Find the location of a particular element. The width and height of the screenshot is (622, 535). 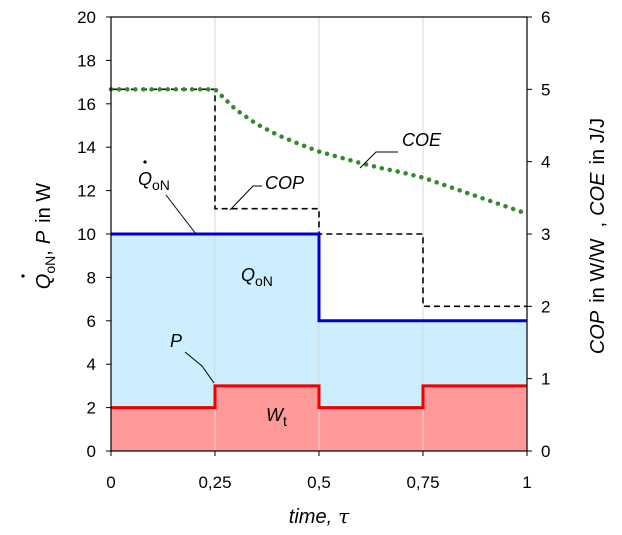

y-right-tick-label-0: 0 is located at coordinates (545, 451).